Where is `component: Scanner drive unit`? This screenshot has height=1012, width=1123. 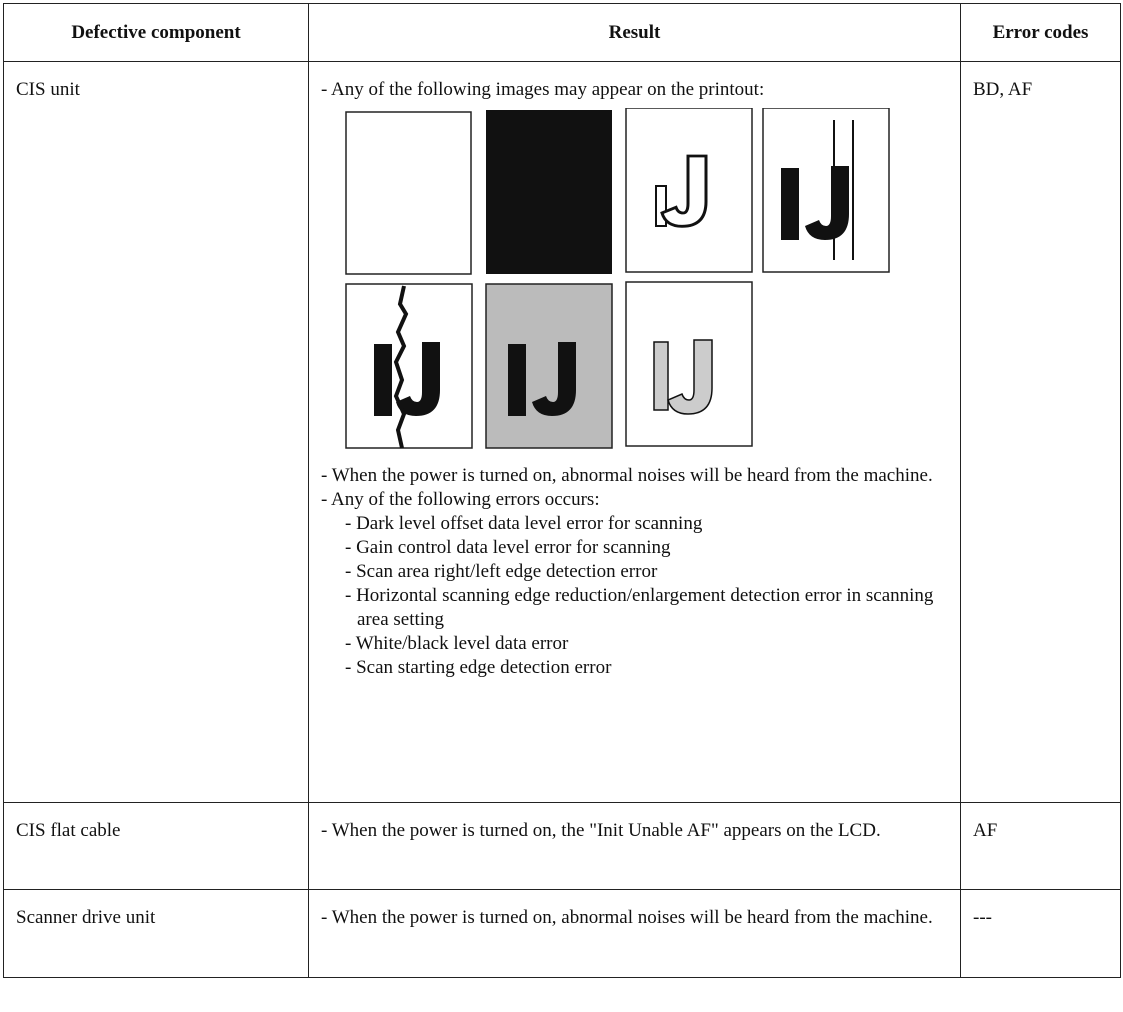 component: Scanner drive unit is located at coordinates (156, 933).